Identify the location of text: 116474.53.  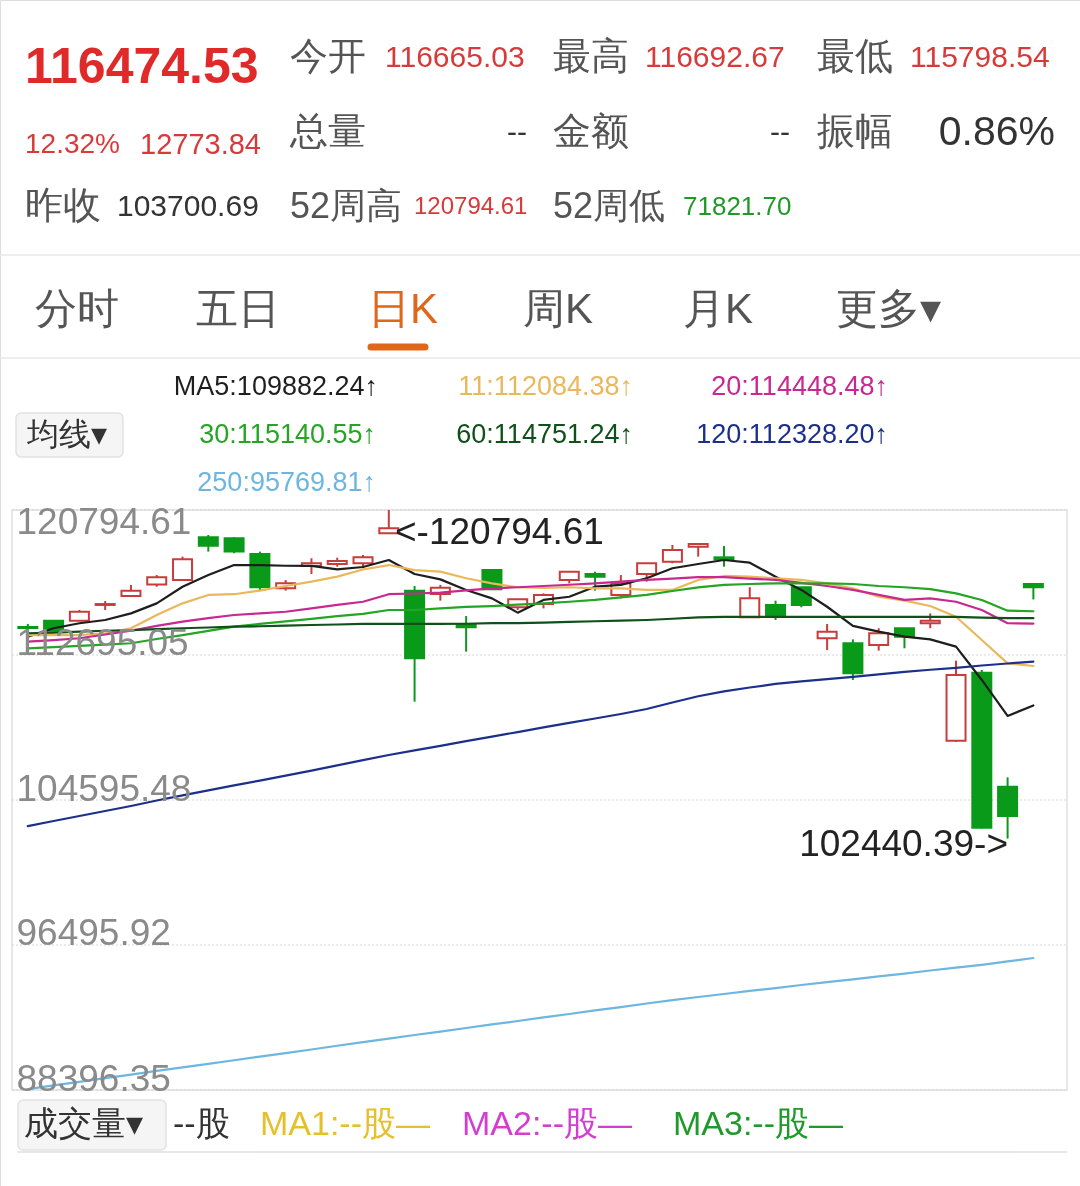
(142, 66).